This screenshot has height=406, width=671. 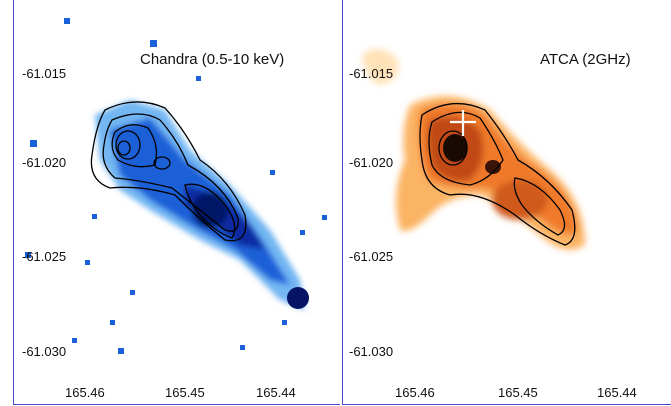 What do you see at coordinates (415, 392) in the screenshot?
I see `atca-xtick-label: 165.46` at bounding box center [415, 392].